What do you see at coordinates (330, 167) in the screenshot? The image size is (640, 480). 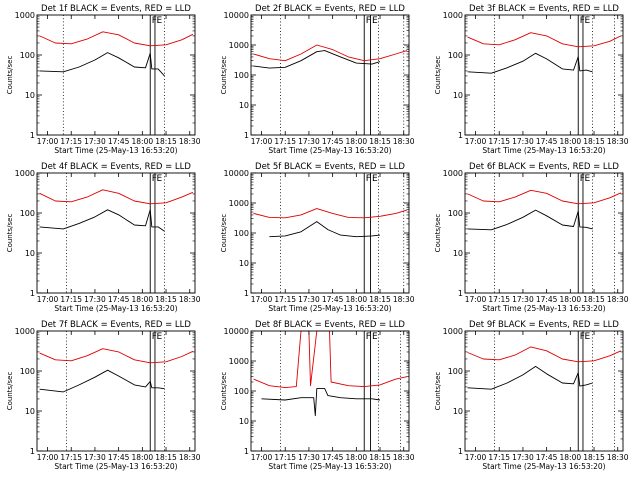 I see `panel-title: Det 5f BLACK = Events, RED = LLD` at bounding box center [330, 167].